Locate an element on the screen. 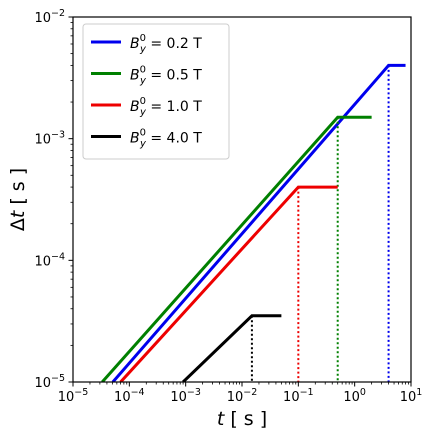 The image size is (439, 439). legend-label: B0 y = 0.2 T is located at coordinates (166, 44).